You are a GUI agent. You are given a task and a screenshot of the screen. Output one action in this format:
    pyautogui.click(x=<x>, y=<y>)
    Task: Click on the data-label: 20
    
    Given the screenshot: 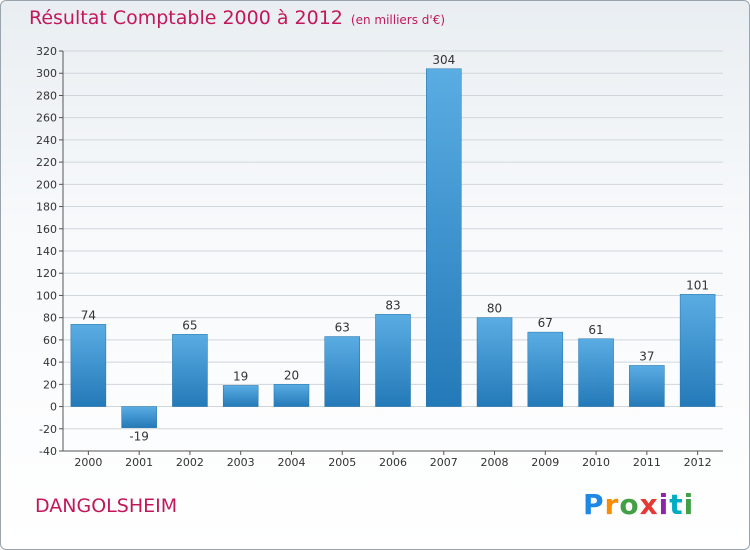 What is the action you would take?
    pyautogui.click(x=291, y=375)
    